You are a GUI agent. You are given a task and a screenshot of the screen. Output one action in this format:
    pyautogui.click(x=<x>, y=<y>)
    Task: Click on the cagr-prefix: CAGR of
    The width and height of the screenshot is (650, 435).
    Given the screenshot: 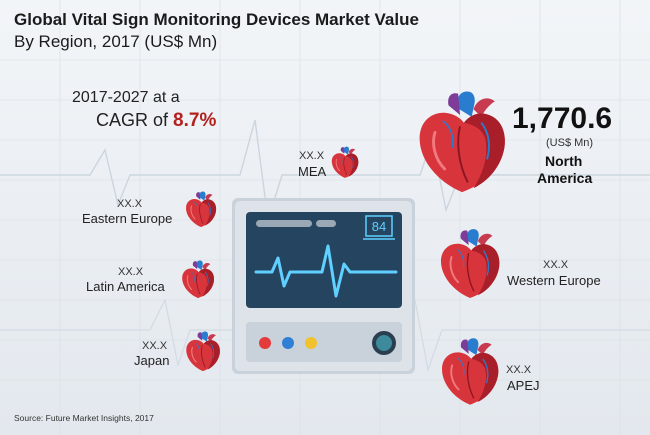 What is the action you would take?
    pyautogui.click(x=135, y=120)
    